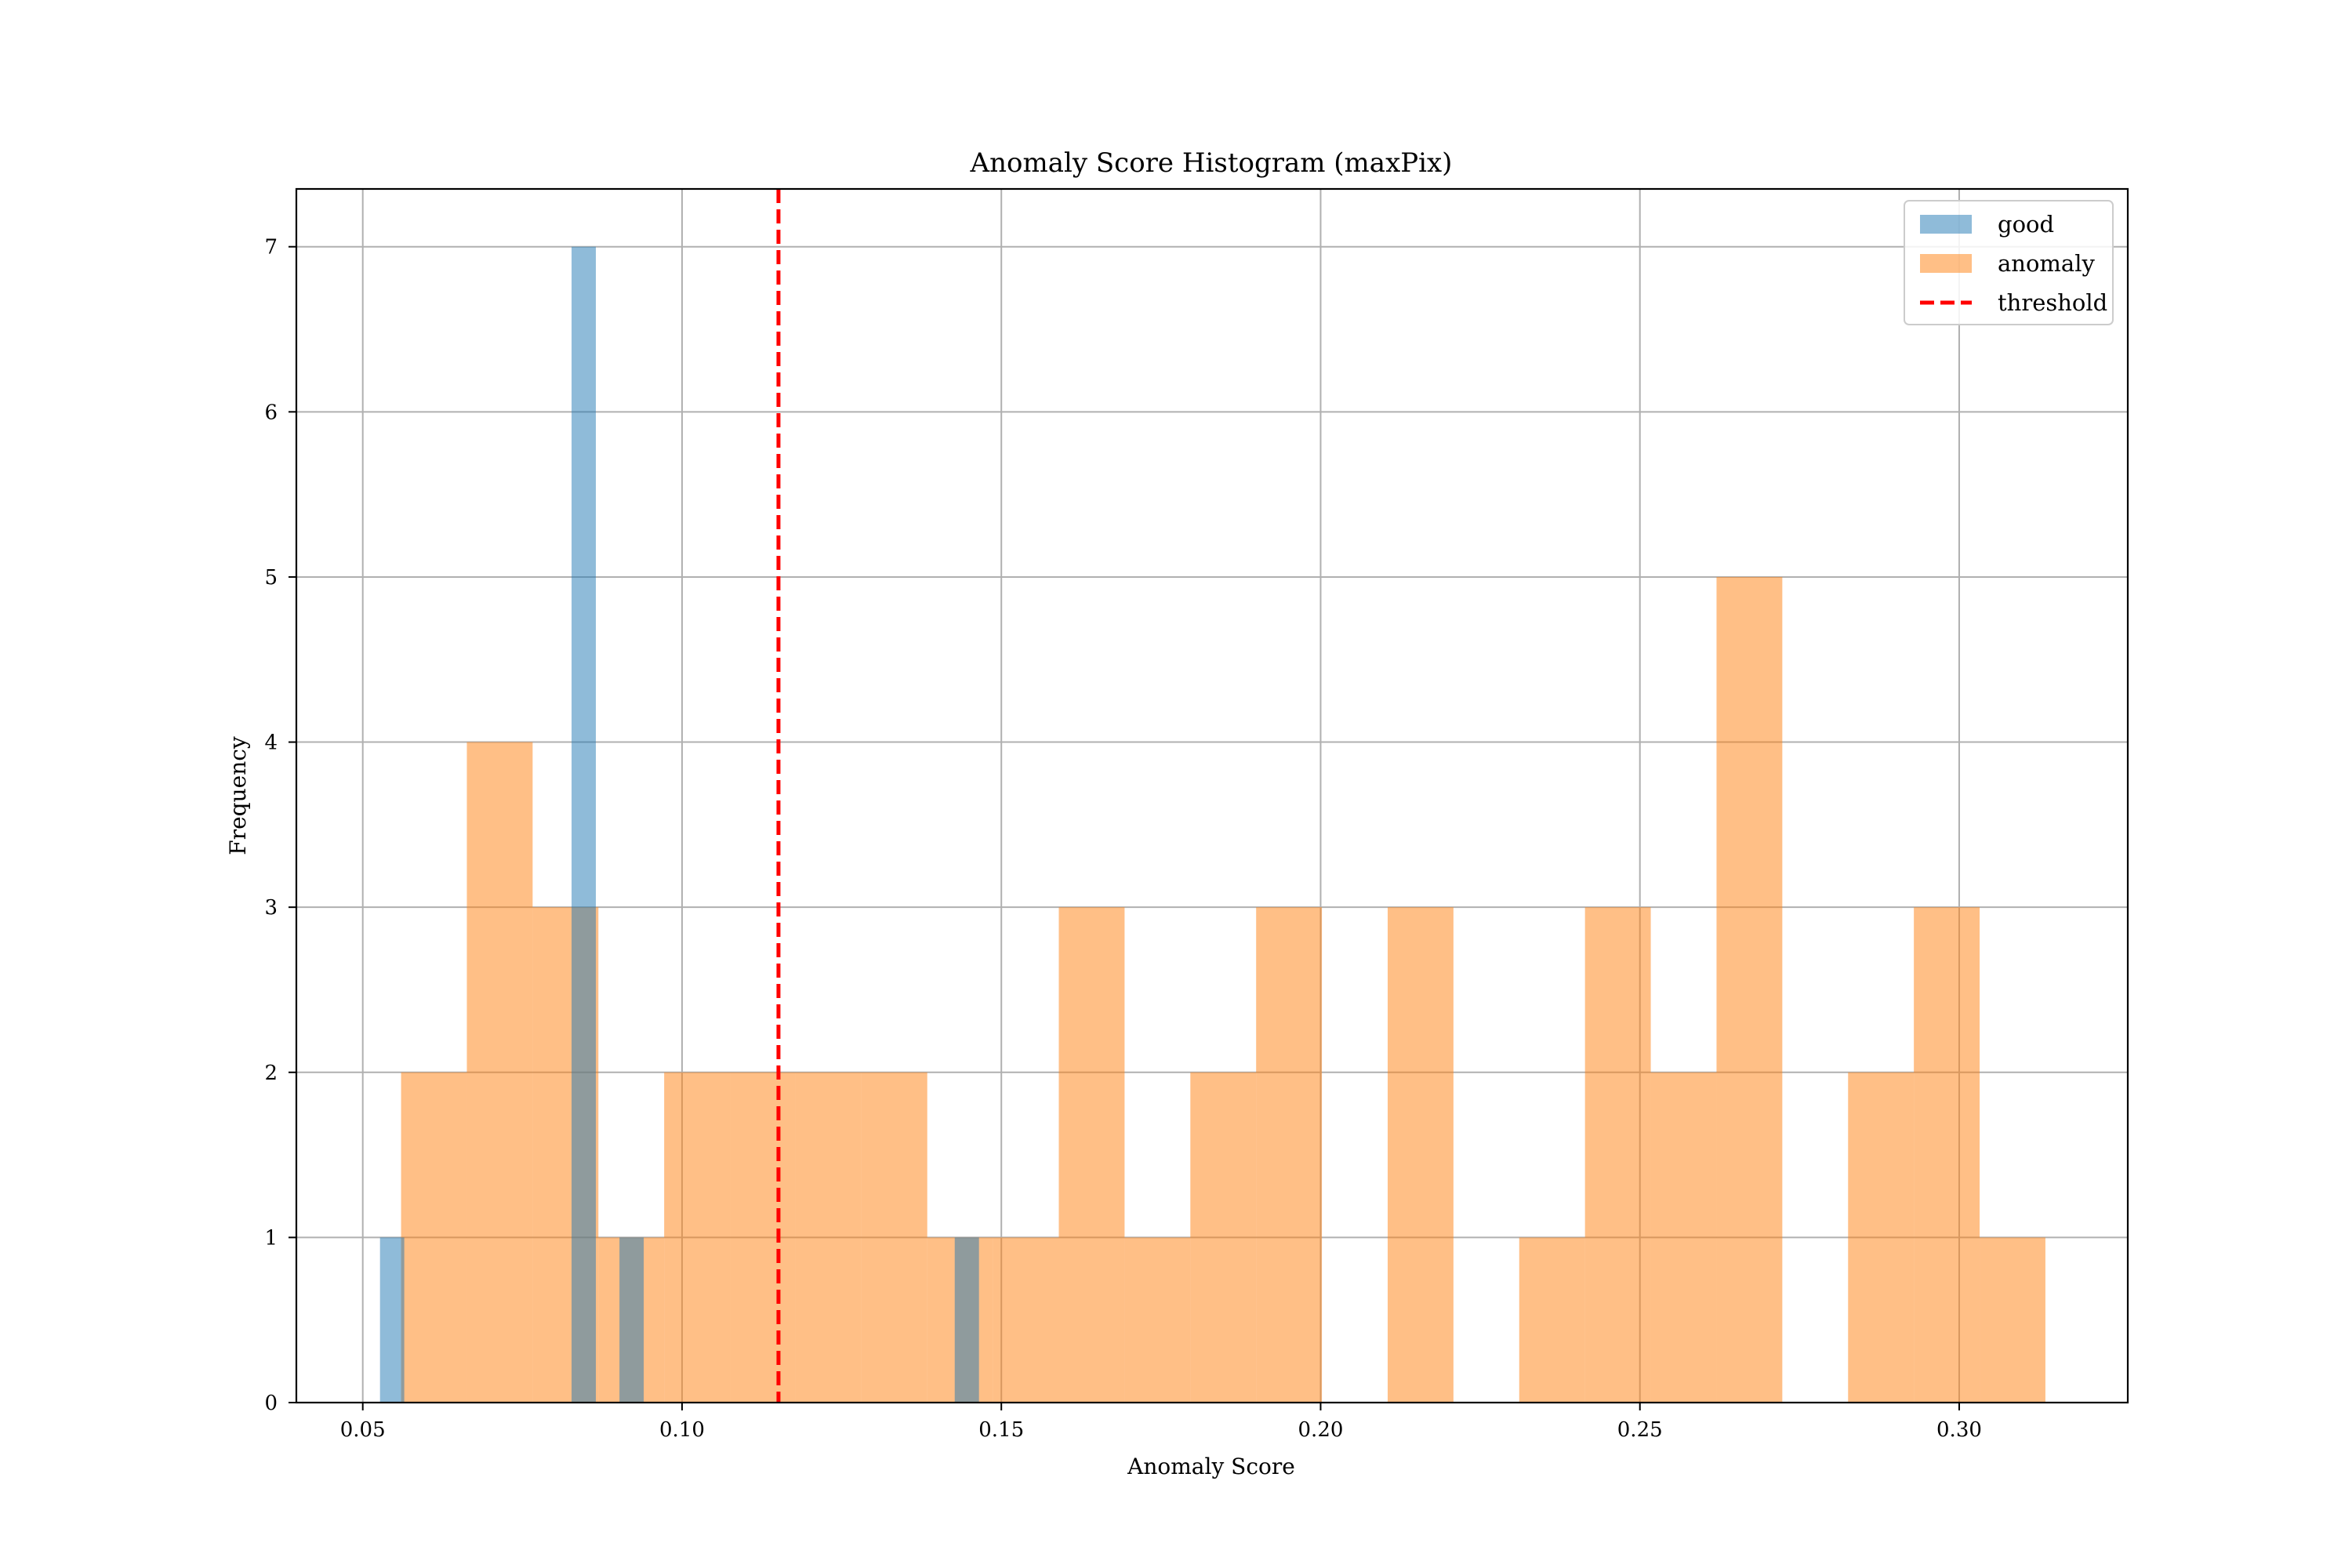 The height and width of the screenshot is (1568, 2352). Describe the element at coordinates (271, 413) in the screenshot. I see `y-tick-label: 6` at that location.